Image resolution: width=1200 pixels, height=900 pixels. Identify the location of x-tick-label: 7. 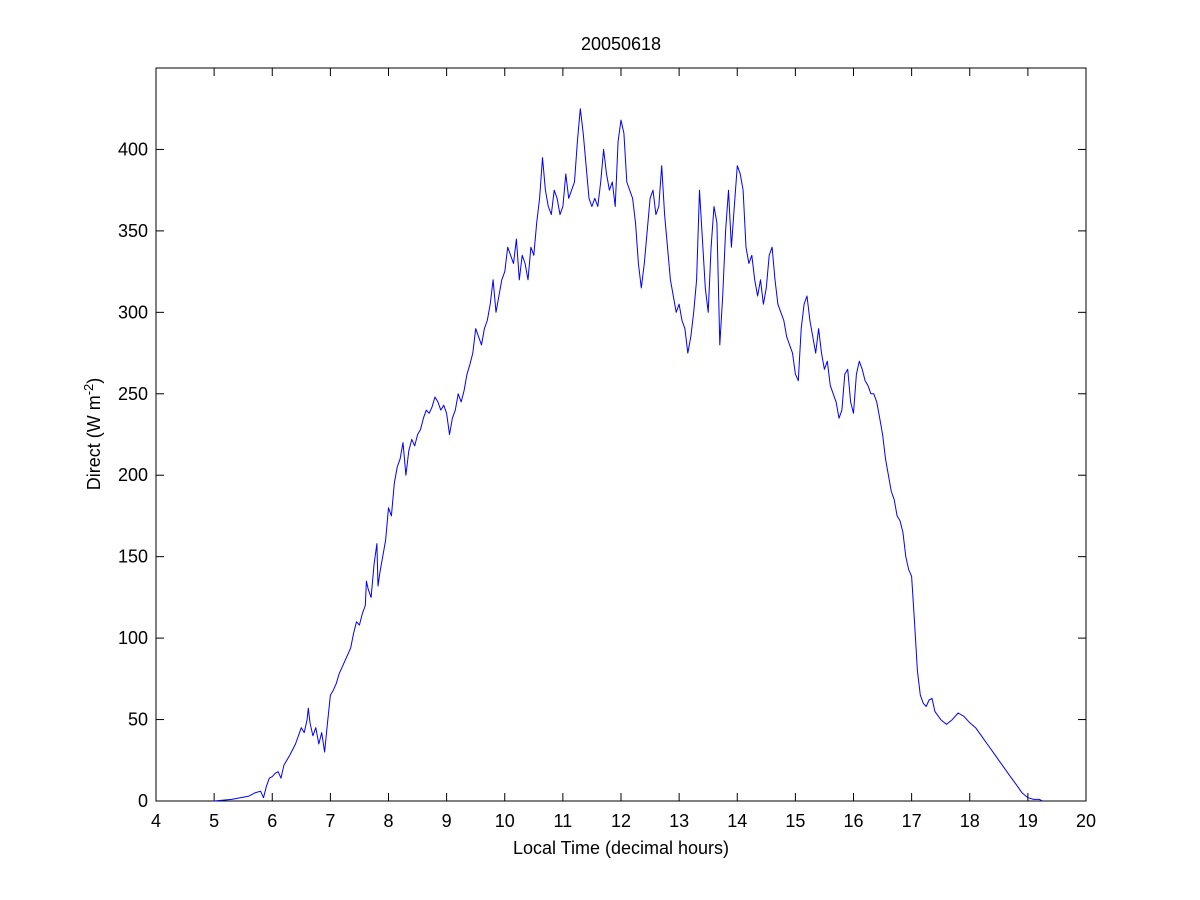
(330, 821).